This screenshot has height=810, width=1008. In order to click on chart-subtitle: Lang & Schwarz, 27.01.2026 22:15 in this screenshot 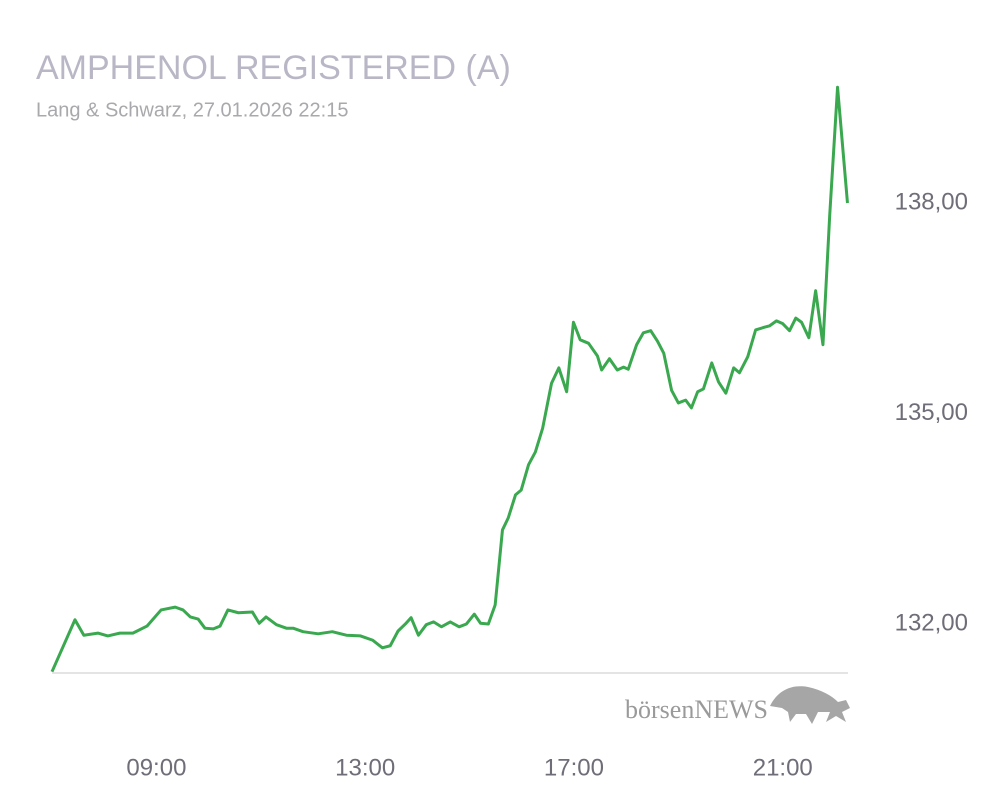, I will do `click(192, 110)`.